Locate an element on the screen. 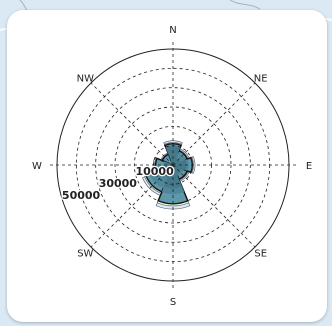 The height and width of the screenshot is (326, 332). rose-spoke-nw is located at coordinates (132, 124).